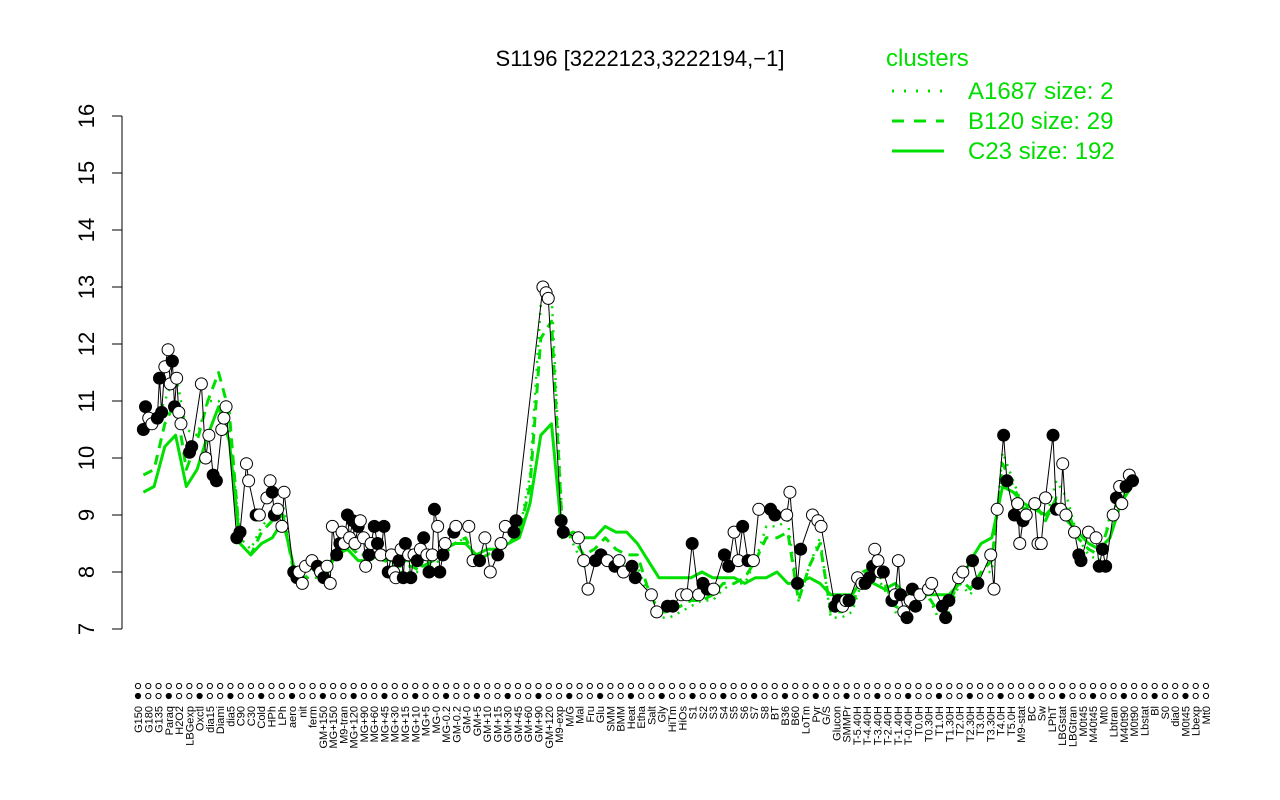  I want to click on x-tick-label: MG+15, so click(406, 724).